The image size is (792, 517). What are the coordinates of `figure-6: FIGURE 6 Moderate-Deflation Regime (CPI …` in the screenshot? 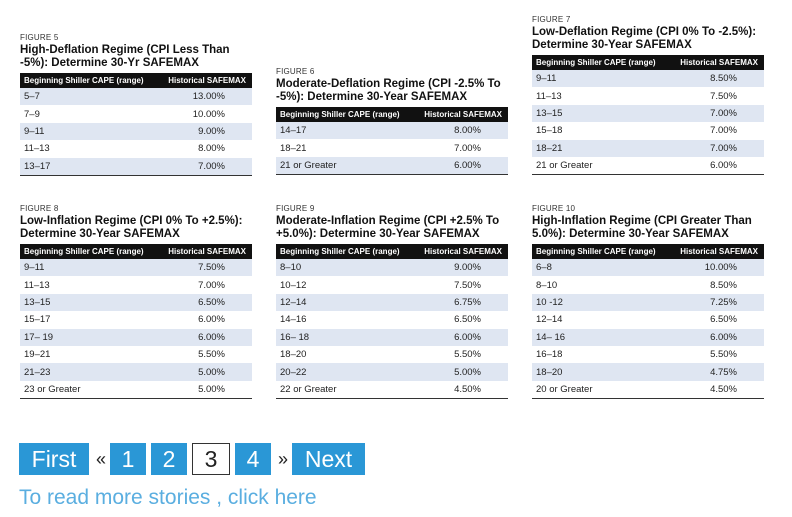 It's located at (392, 121).